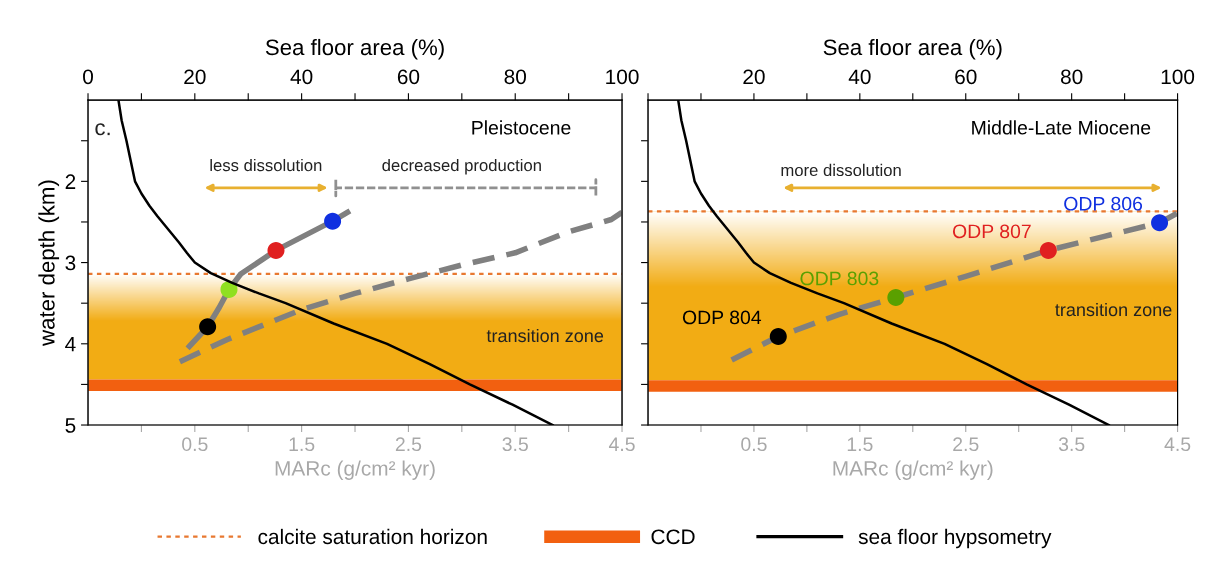  What do you see at coordinates (70, 344) in the screenshot?
I see `y-tick-label: 4` at bounding box center [70, 344].